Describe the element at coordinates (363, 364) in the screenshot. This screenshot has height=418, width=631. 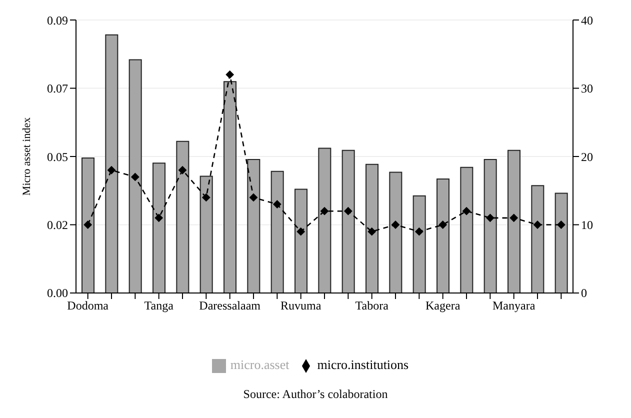
I see `legend-label: micro.institutions` at that location.